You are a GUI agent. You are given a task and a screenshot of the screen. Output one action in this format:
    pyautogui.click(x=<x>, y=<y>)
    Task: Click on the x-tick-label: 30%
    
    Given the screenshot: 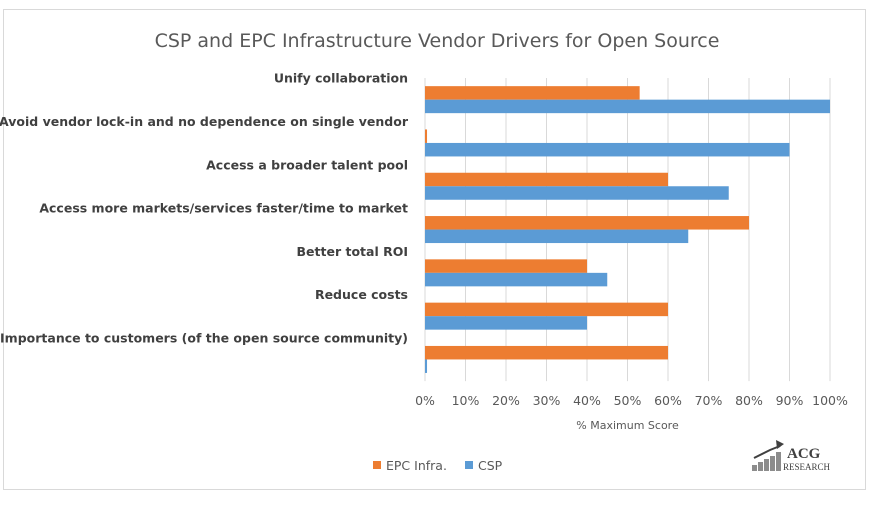 What is the action you would take?
    pyautogui.click(x=547, y=400)
    